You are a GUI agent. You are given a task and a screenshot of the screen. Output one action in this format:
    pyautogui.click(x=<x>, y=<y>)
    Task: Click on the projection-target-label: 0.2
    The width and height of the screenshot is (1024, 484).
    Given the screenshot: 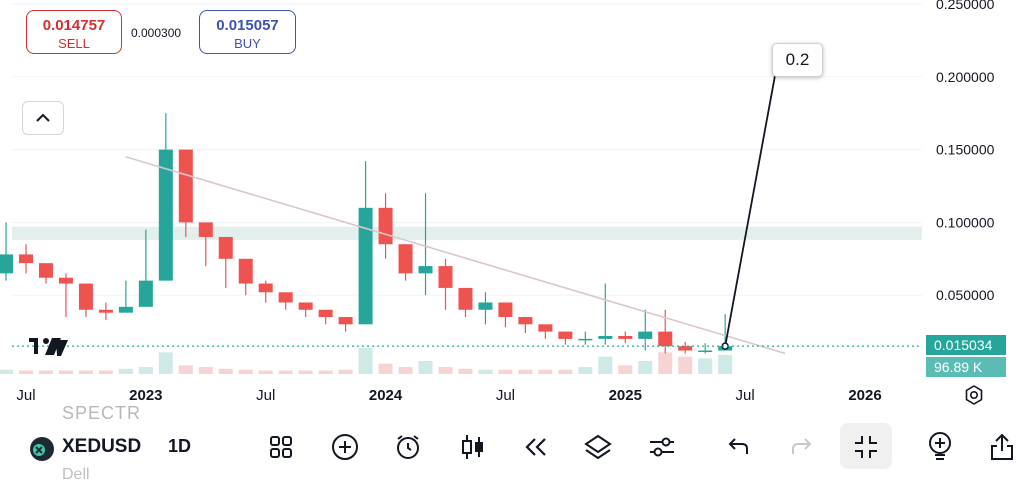 What is the action you would take?
    pyautogui.click(x=797, y=60)
    